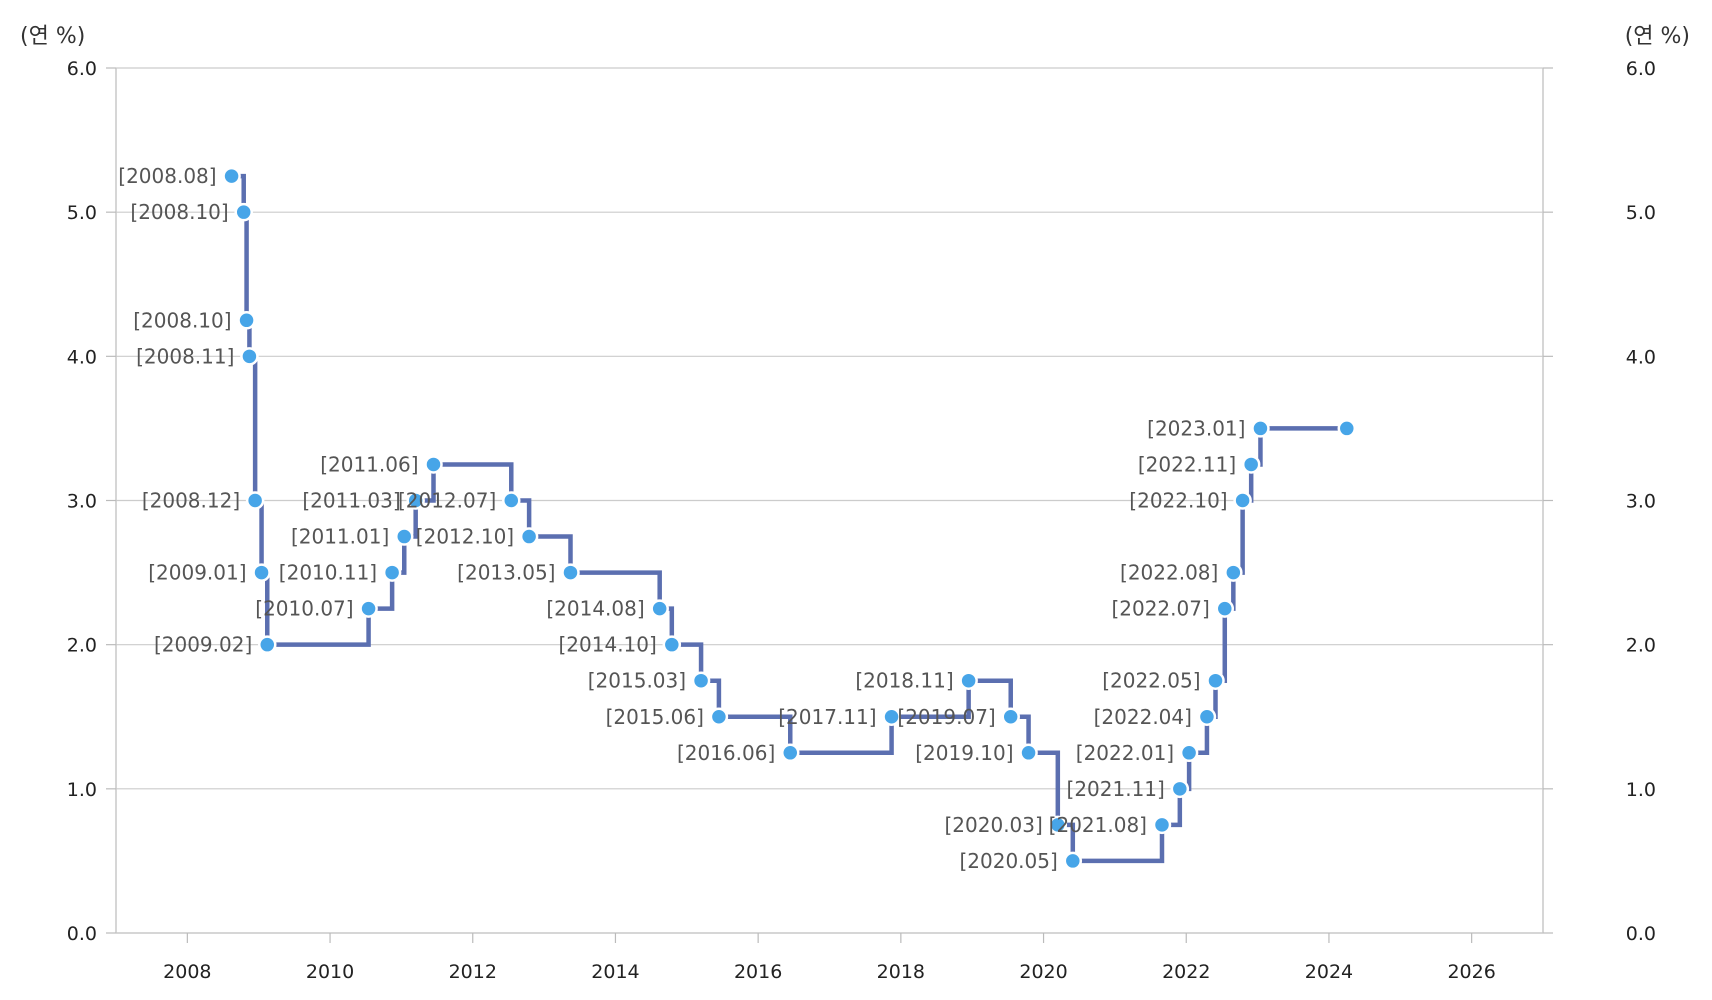 This screenshot has height=1000, width=1712. What do you see at coordinates (1008, 861) in the screenshot?
I see `data-point-label: [2020.05]` at bounding box center [1008, 861].